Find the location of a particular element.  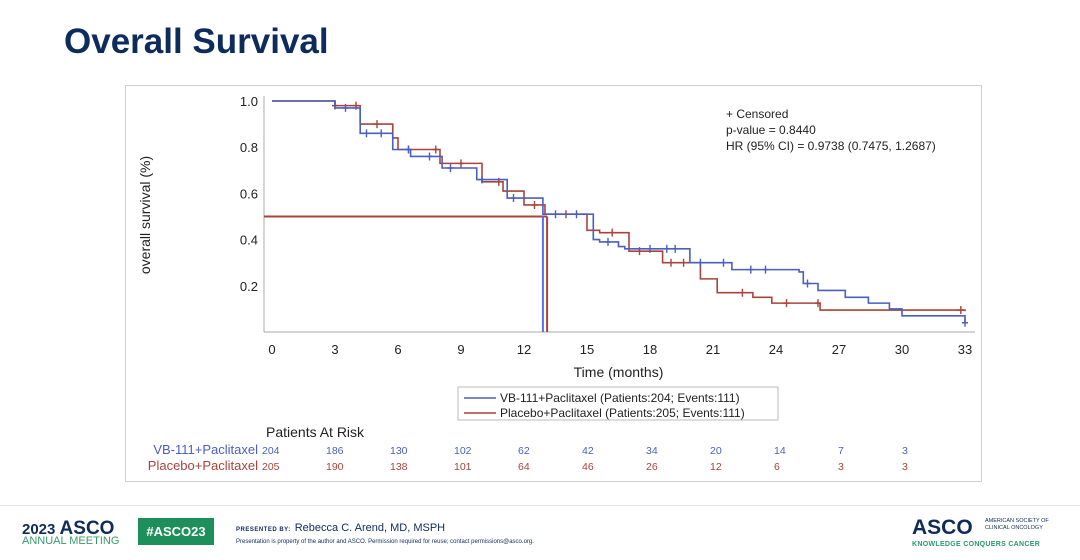

x-tick-label: 15 is located at coordinates (587, 349).